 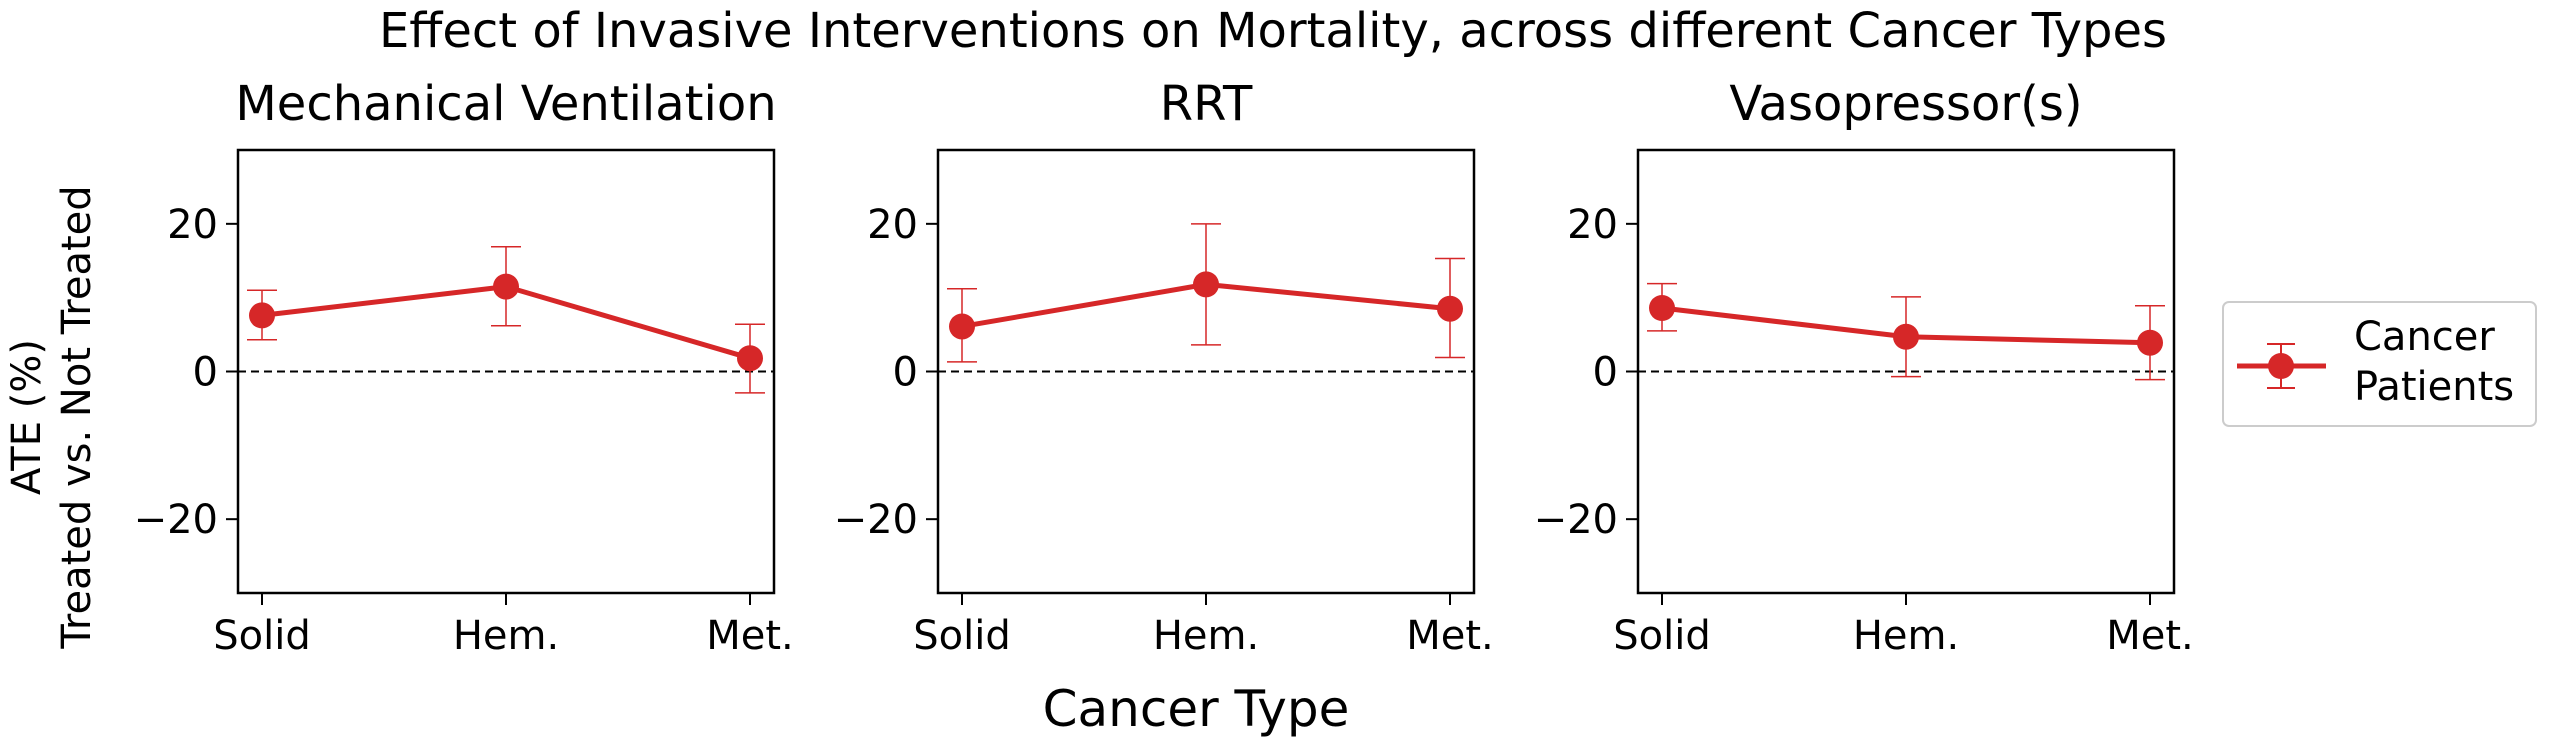 I want to click on legend: Cancer Patients, so click(x=2379, y=364).